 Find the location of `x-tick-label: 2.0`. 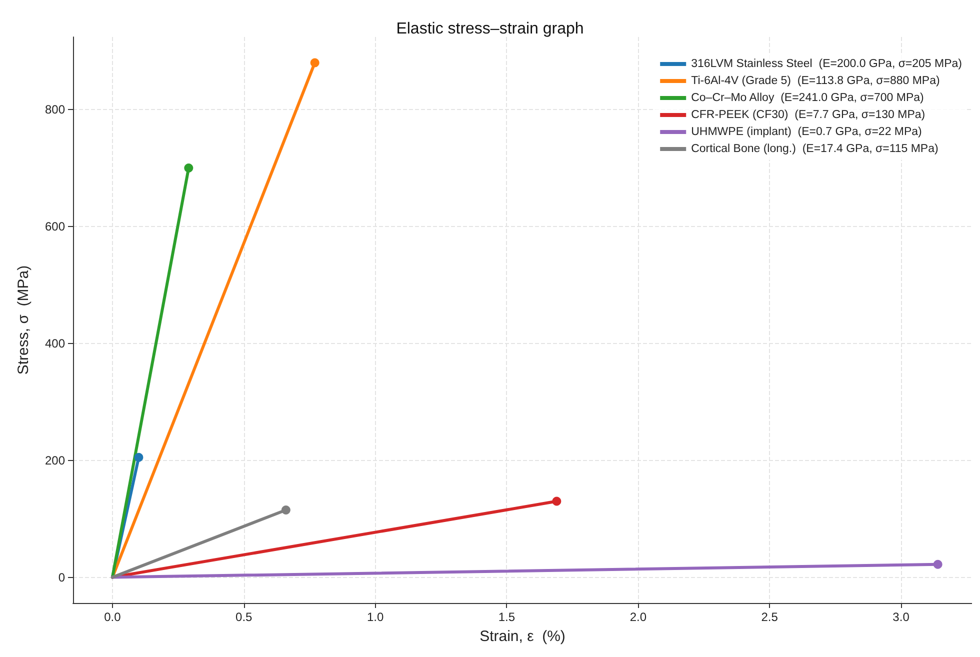

x-tick-label: 2.0 is located at coordinates (638, 617).